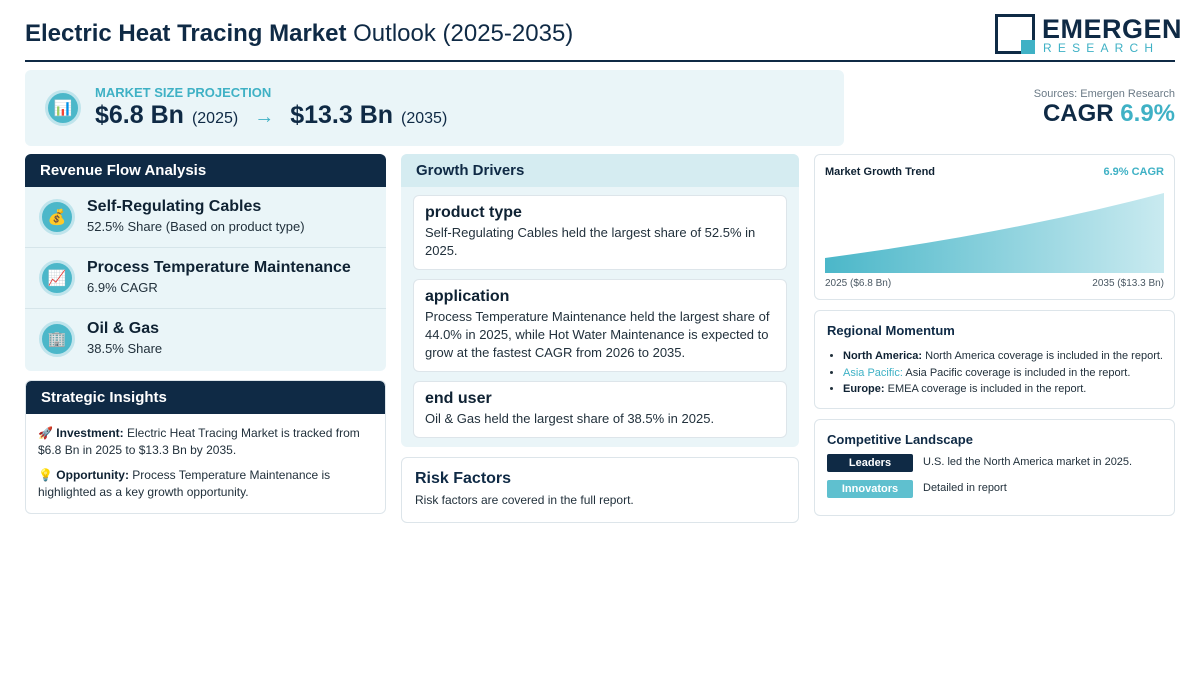 The height and width of the screenshot is (700, 1200). What do you see at coordinates (205, 339) in the screenshot?
I see `revenue-item: 🏢 Oil & Gas 38.5% Share` at bounding box center [205, 339].